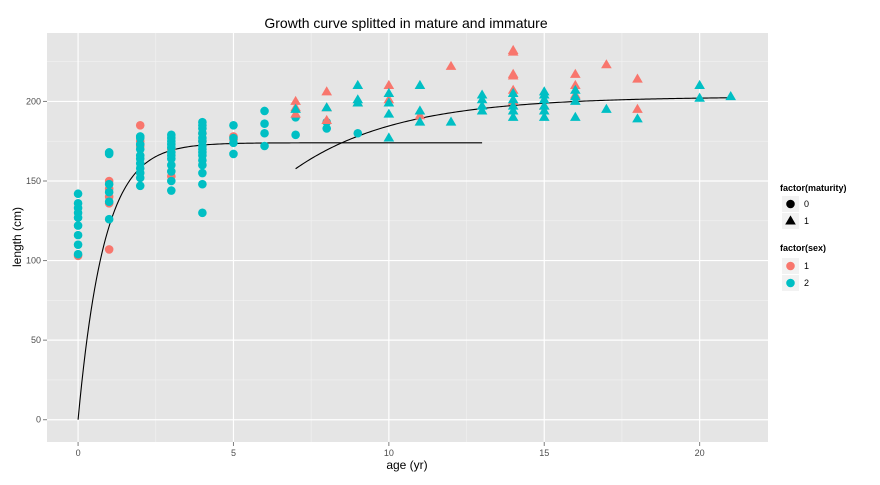 Image resolution: width=880 pixels, height=485 pixels. Describe the element at coordinates (790, 204) in the screenshot. I see `legend-key-circle` at that location.